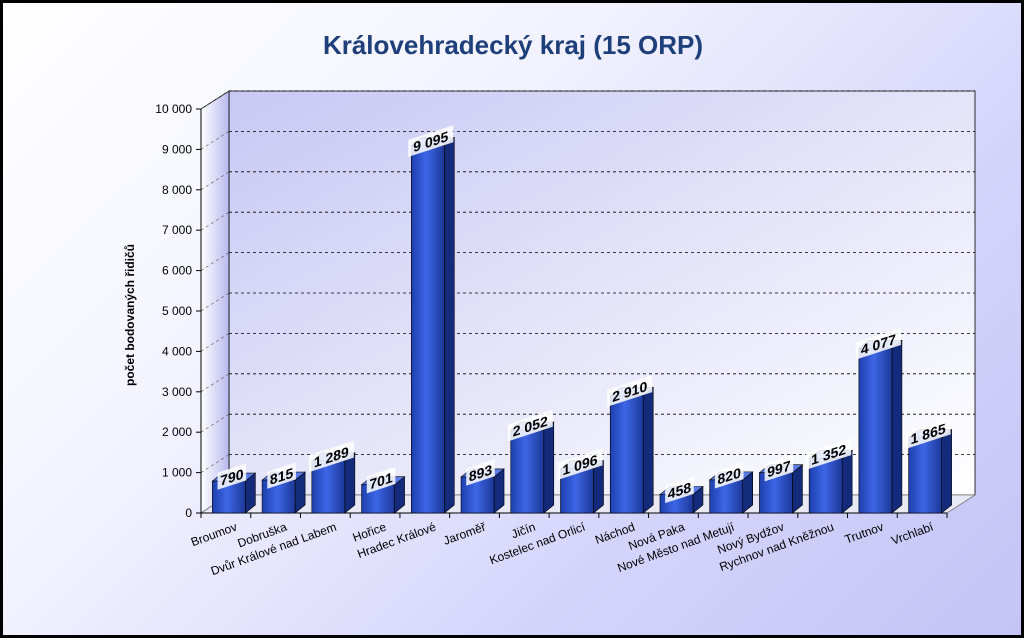 The image size is (1024, 638). I want to click on x-tick-label: Vrchlabí, so click(912, 533).